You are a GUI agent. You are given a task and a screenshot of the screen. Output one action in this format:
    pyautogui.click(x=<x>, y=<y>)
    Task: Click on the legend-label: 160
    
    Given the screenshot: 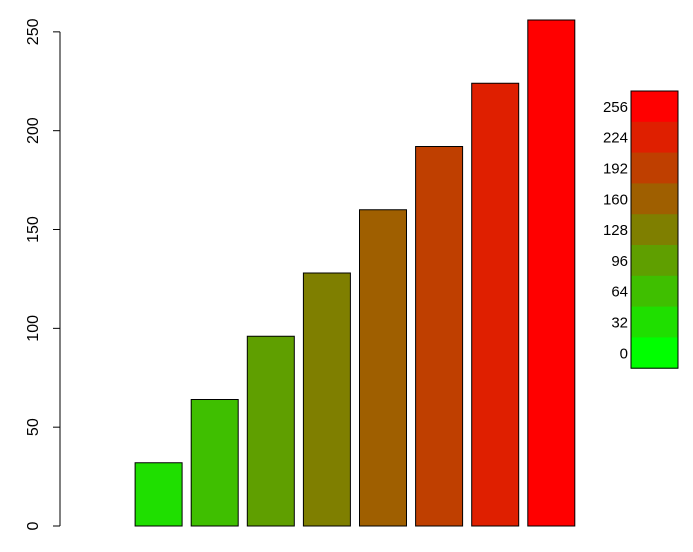 What is the action you would take?
    pyautogui.click(x=615, y=199)
    